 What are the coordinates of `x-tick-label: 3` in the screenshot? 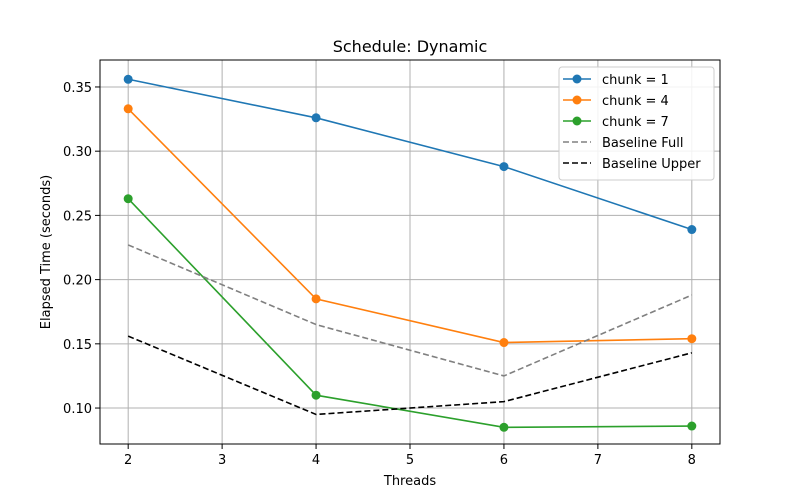 It's located at (222, 460).